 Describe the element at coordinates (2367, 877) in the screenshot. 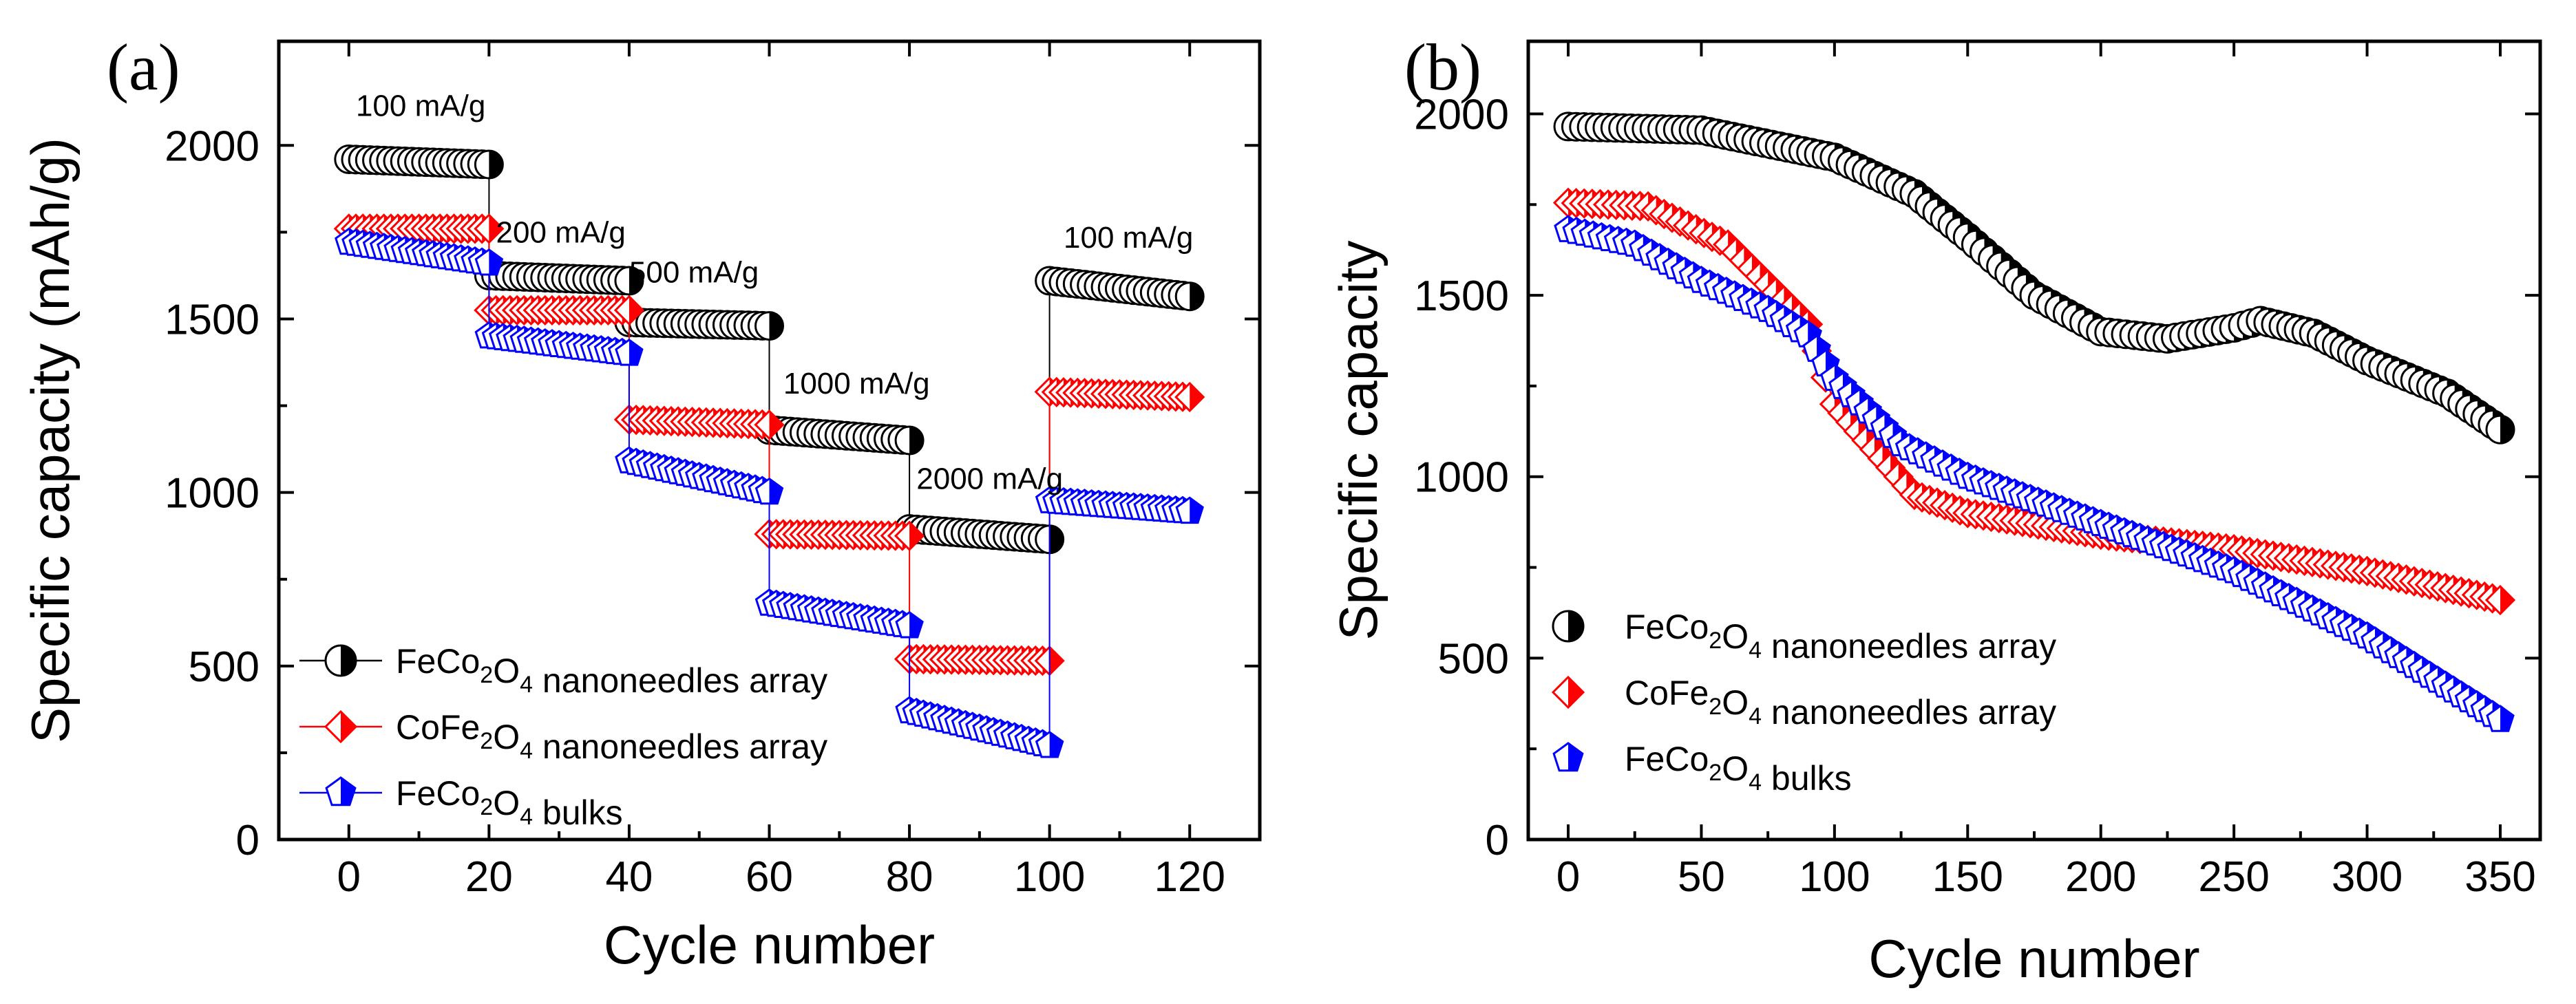

I see `x-tick-label: 300` at that location.